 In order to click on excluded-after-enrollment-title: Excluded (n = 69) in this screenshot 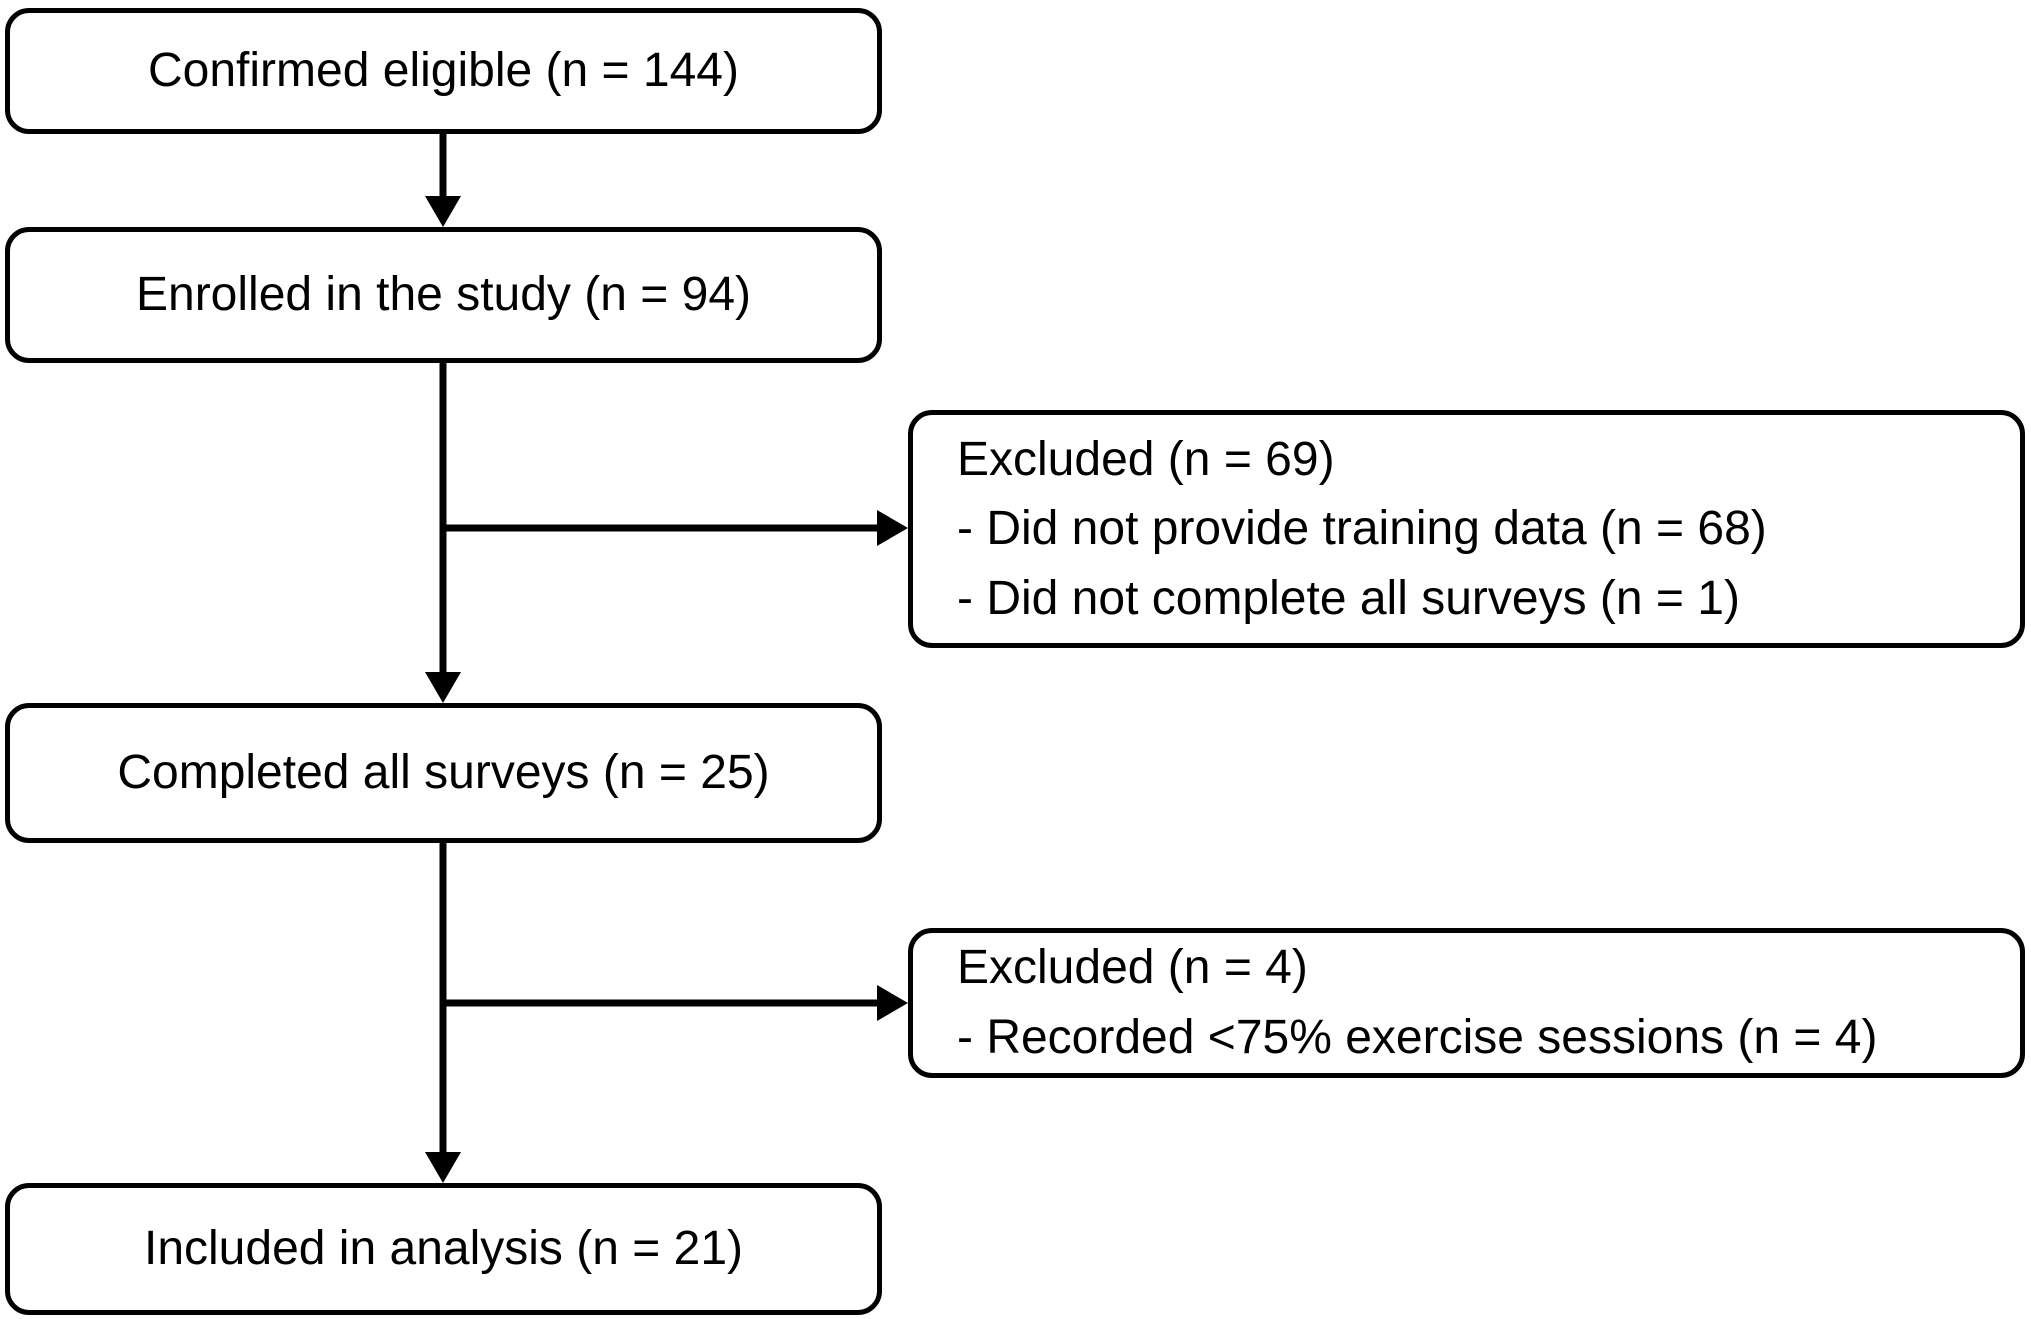, I will do `click(1146, 459)`.